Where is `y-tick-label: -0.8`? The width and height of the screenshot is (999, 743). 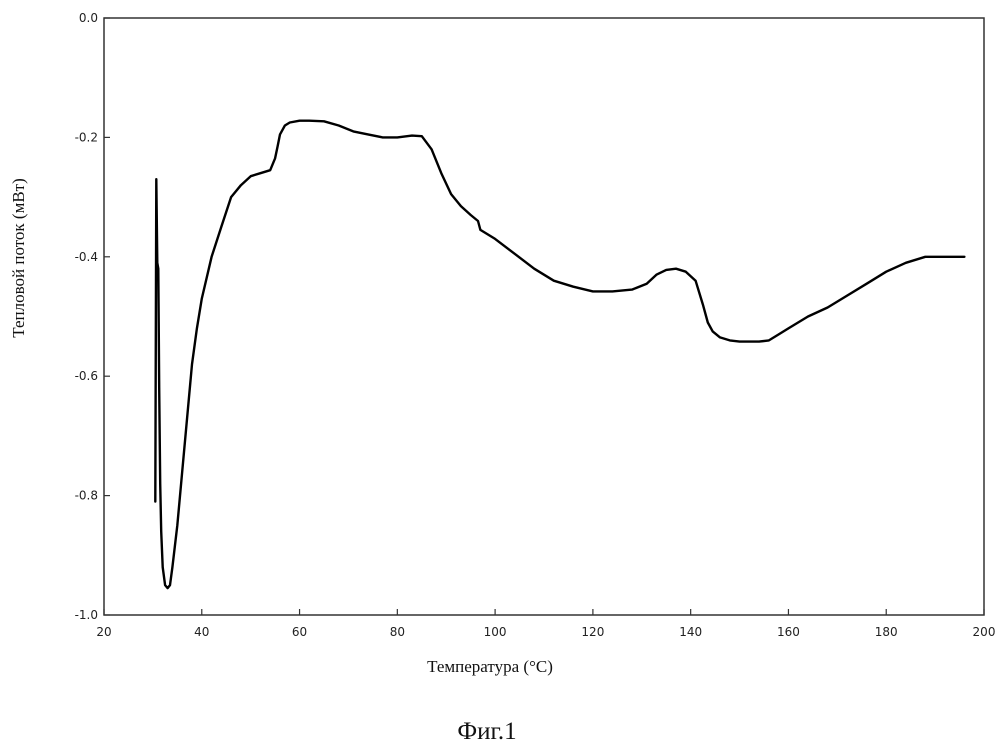
y-tick-label: -0.8 is located at coordinates (86, 496).